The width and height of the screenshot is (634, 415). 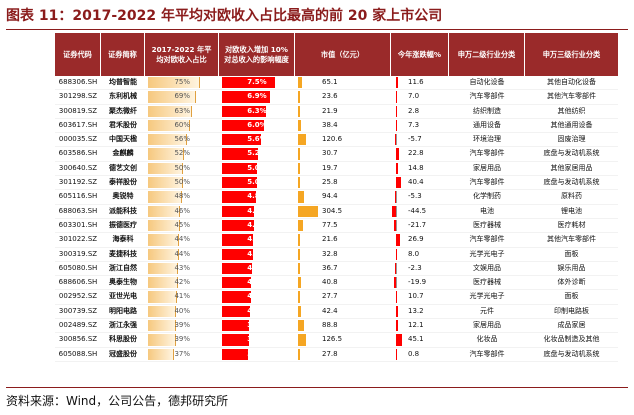 I want to click on table-row: 002952.SZ 亚世光电 41% 4.1% 27.7 10.7 光学光电子 面板, so click(x=336, y=297).